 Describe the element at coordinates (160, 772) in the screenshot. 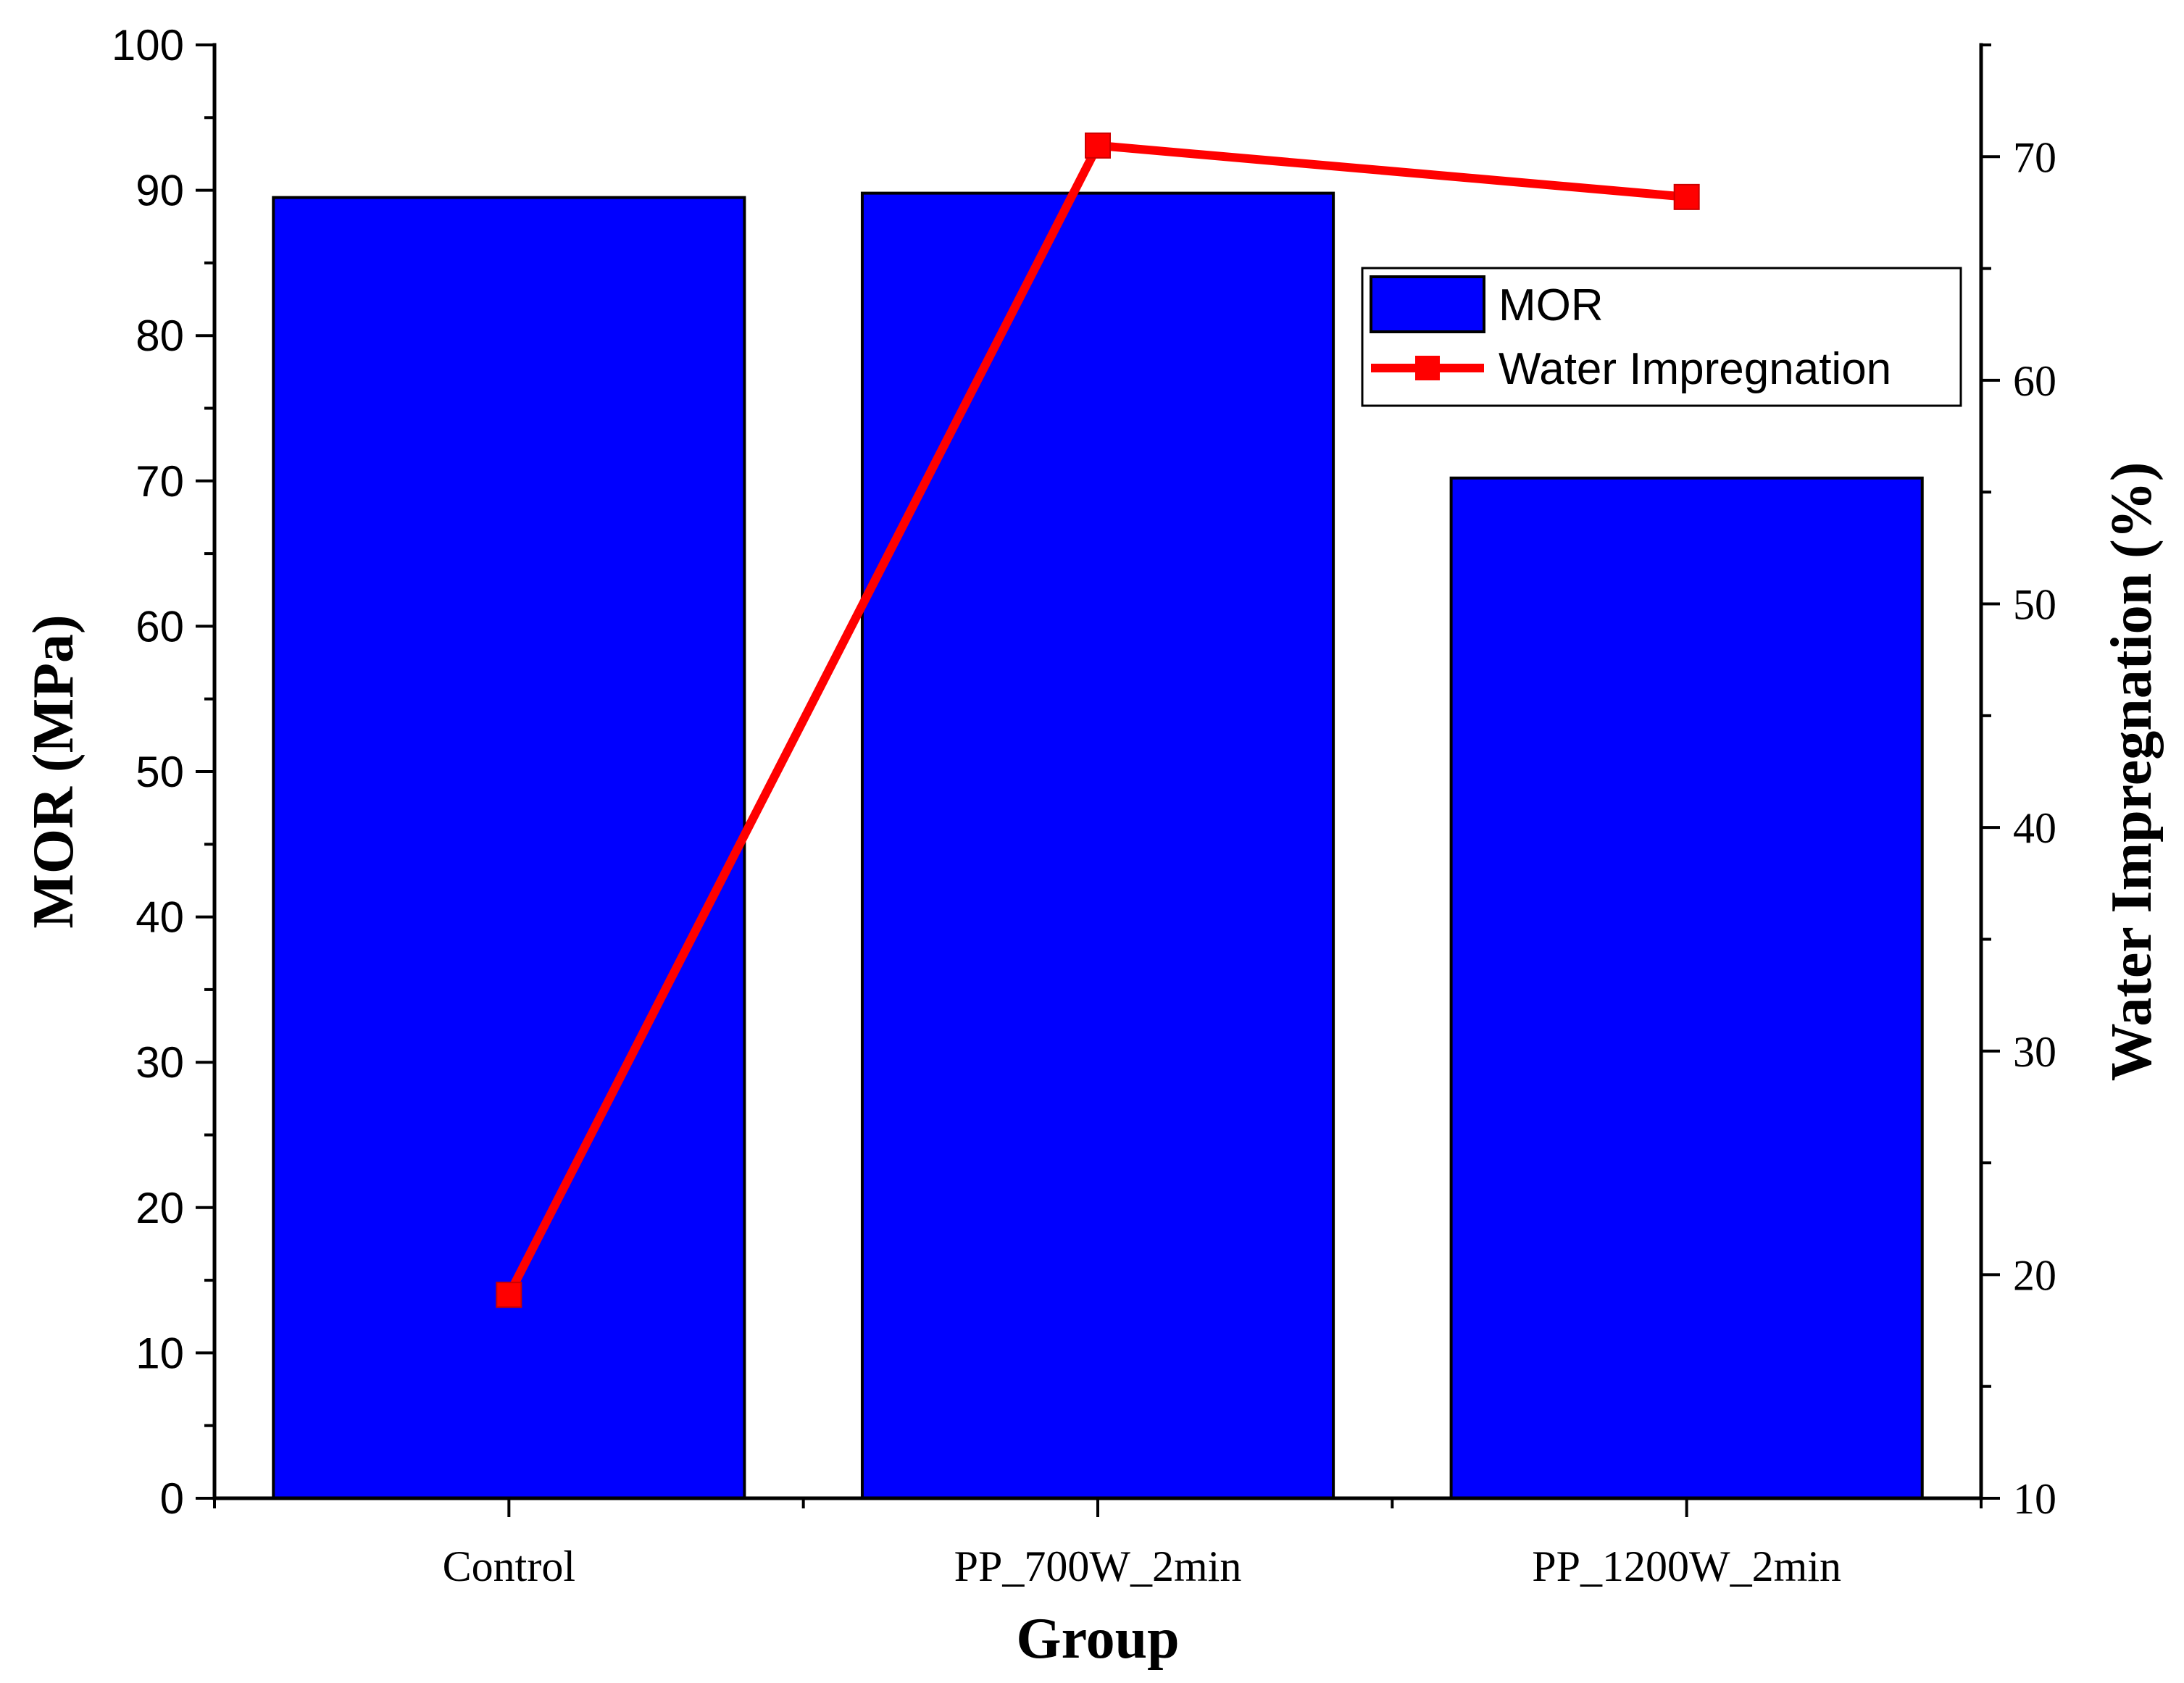

I see `y-tick-label: 50` at that location.